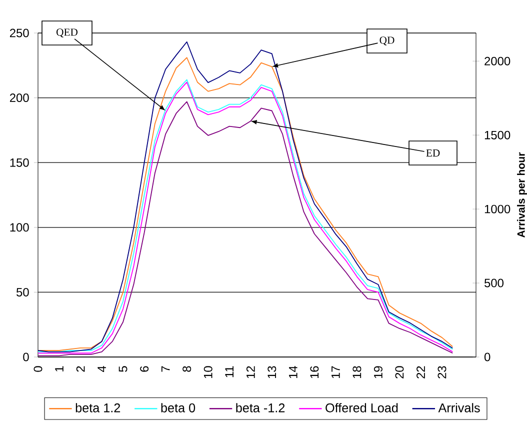 Image resolution: width=527 pixels, height=421 pixels. Describe the element at coordinates (387, 41) in the screenshot. I see `annotation: QD` at that location.